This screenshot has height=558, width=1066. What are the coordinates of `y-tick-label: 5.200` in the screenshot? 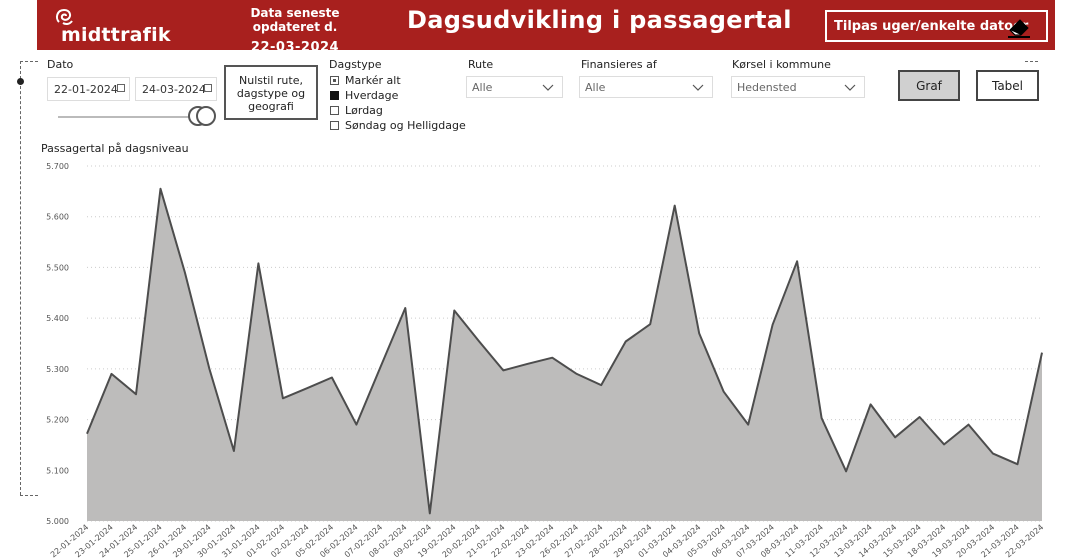 It's located at (57, 420).